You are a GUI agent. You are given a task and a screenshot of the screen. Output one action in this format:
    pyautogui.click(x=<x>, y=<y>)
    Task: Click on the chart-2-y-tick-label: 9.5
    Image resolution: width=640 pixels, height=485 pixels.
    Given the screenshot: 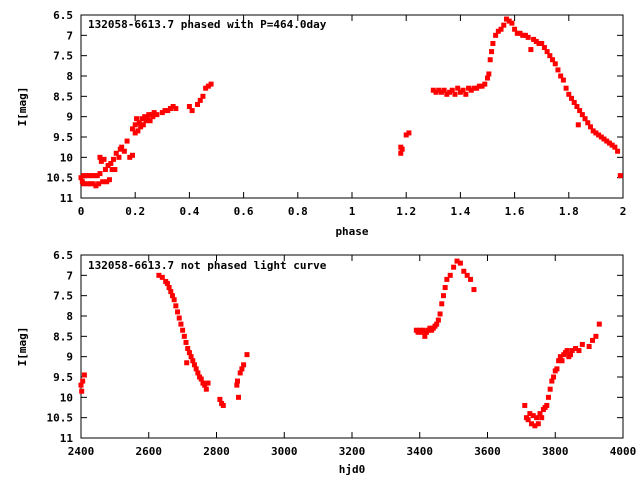 What is the action you would take?
    pyautogui.click(x=63, y=377)
    